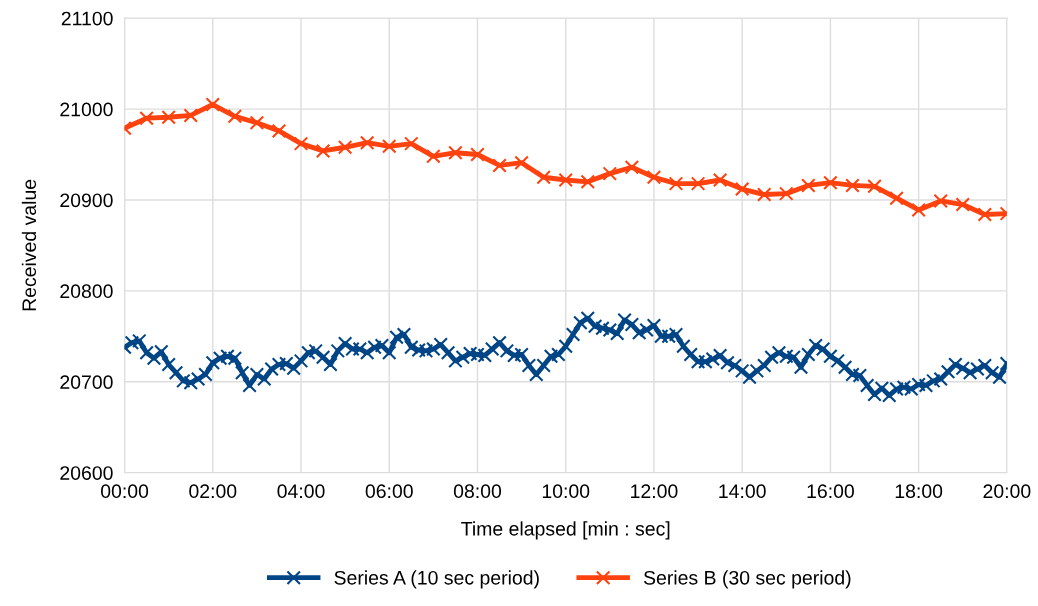 This screenshot has height=606, width=1038. I want to click on x-tick-label: 06:00, so click(389, 491).